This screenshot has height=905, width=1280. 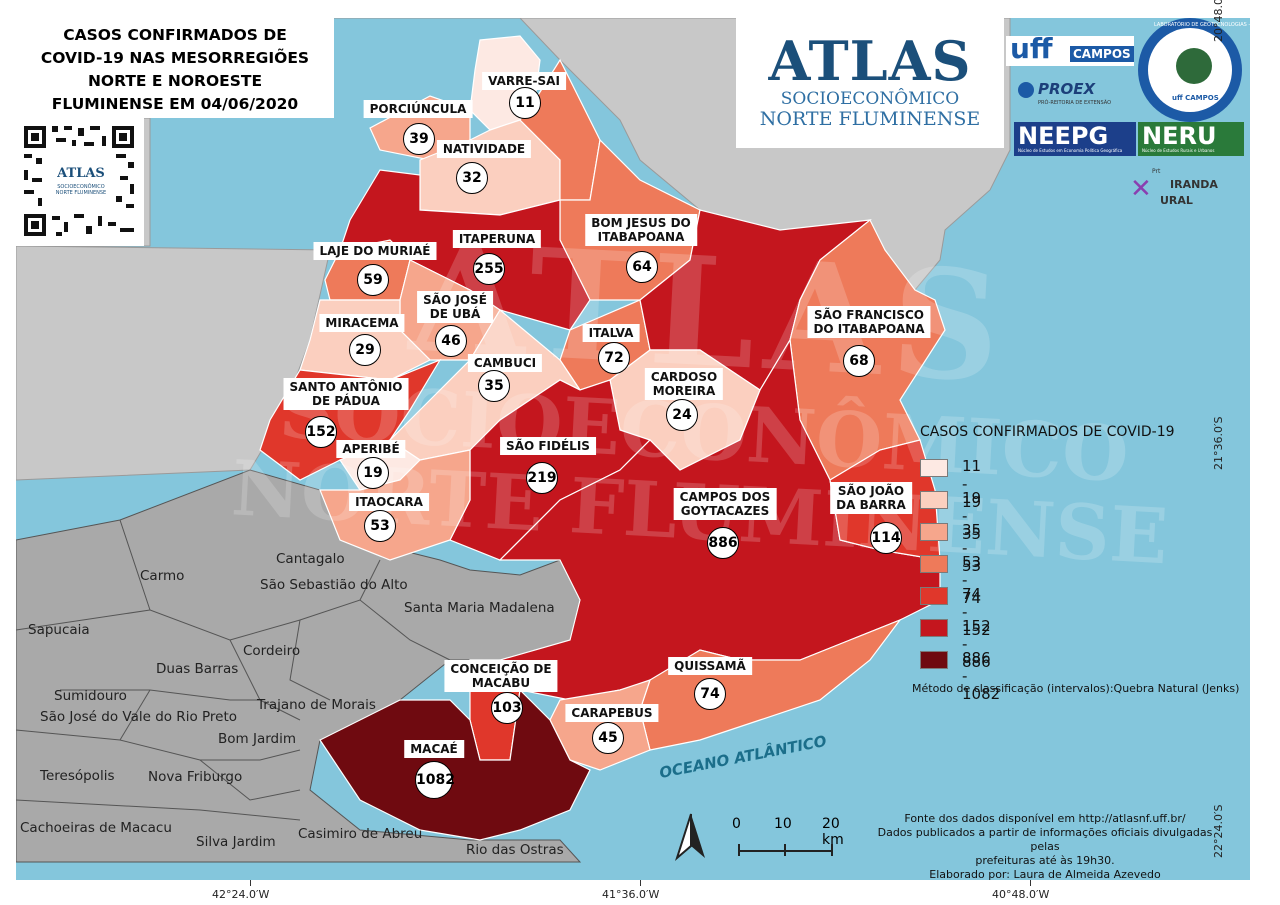 What do you see at coordinates (236, 842) in the screenshot?
I see `neighbor-label: Silva Jardim` at bounding box center [236, 842].